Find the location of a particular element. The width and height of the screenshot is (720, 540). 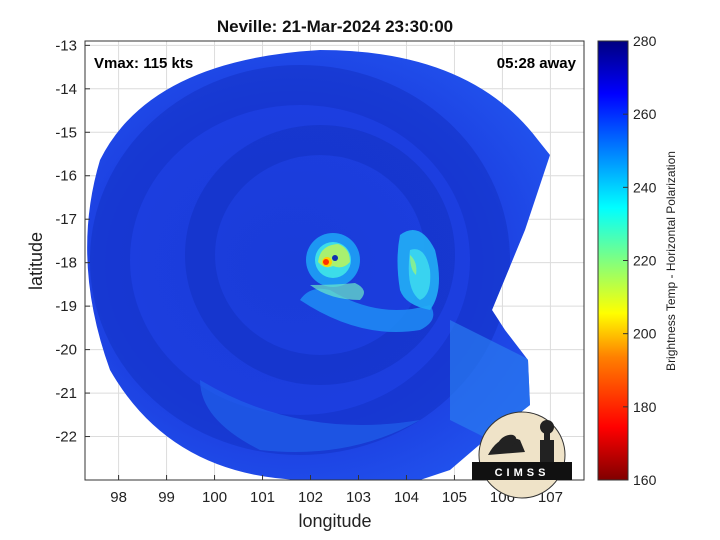

y-tick-label: -21 is located at coordinates (66, 393).